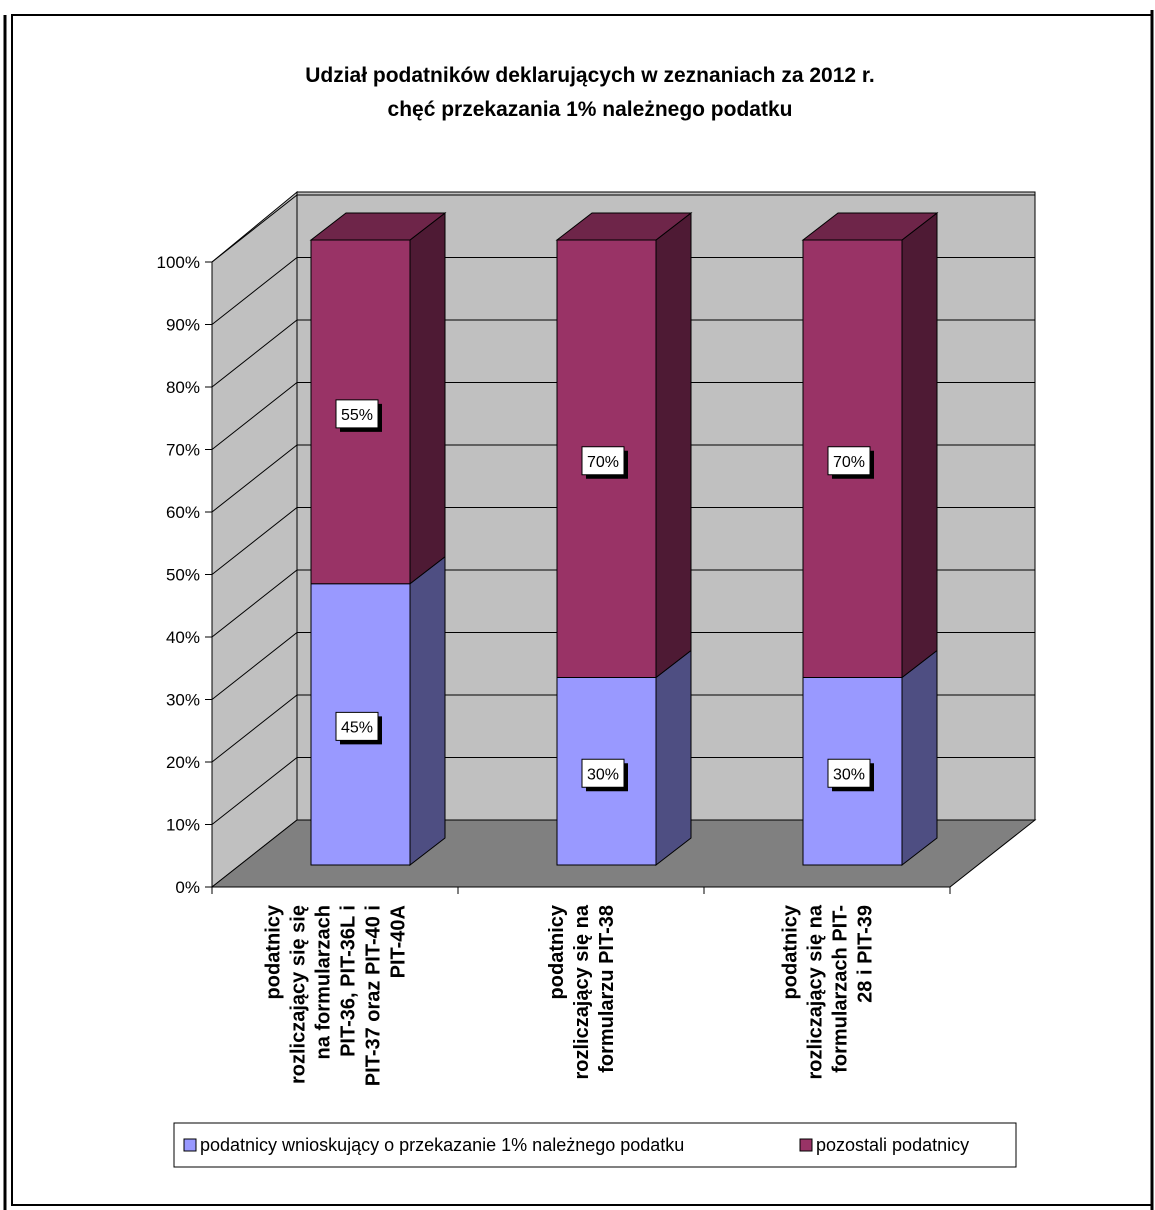  I want to click on y-tick-label: 100%, so click(178, 262).